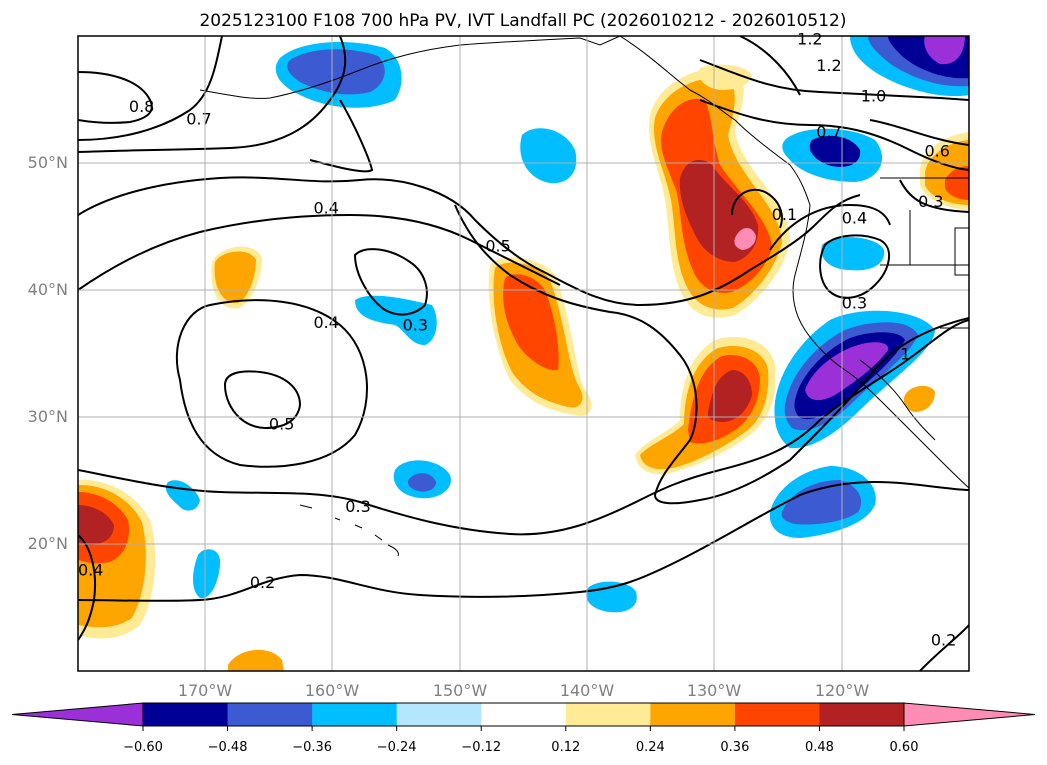 Image resolution: width=1047 pixels, height=765 pixels. I want to click on pv-contour-0.2, so click(523, 541).